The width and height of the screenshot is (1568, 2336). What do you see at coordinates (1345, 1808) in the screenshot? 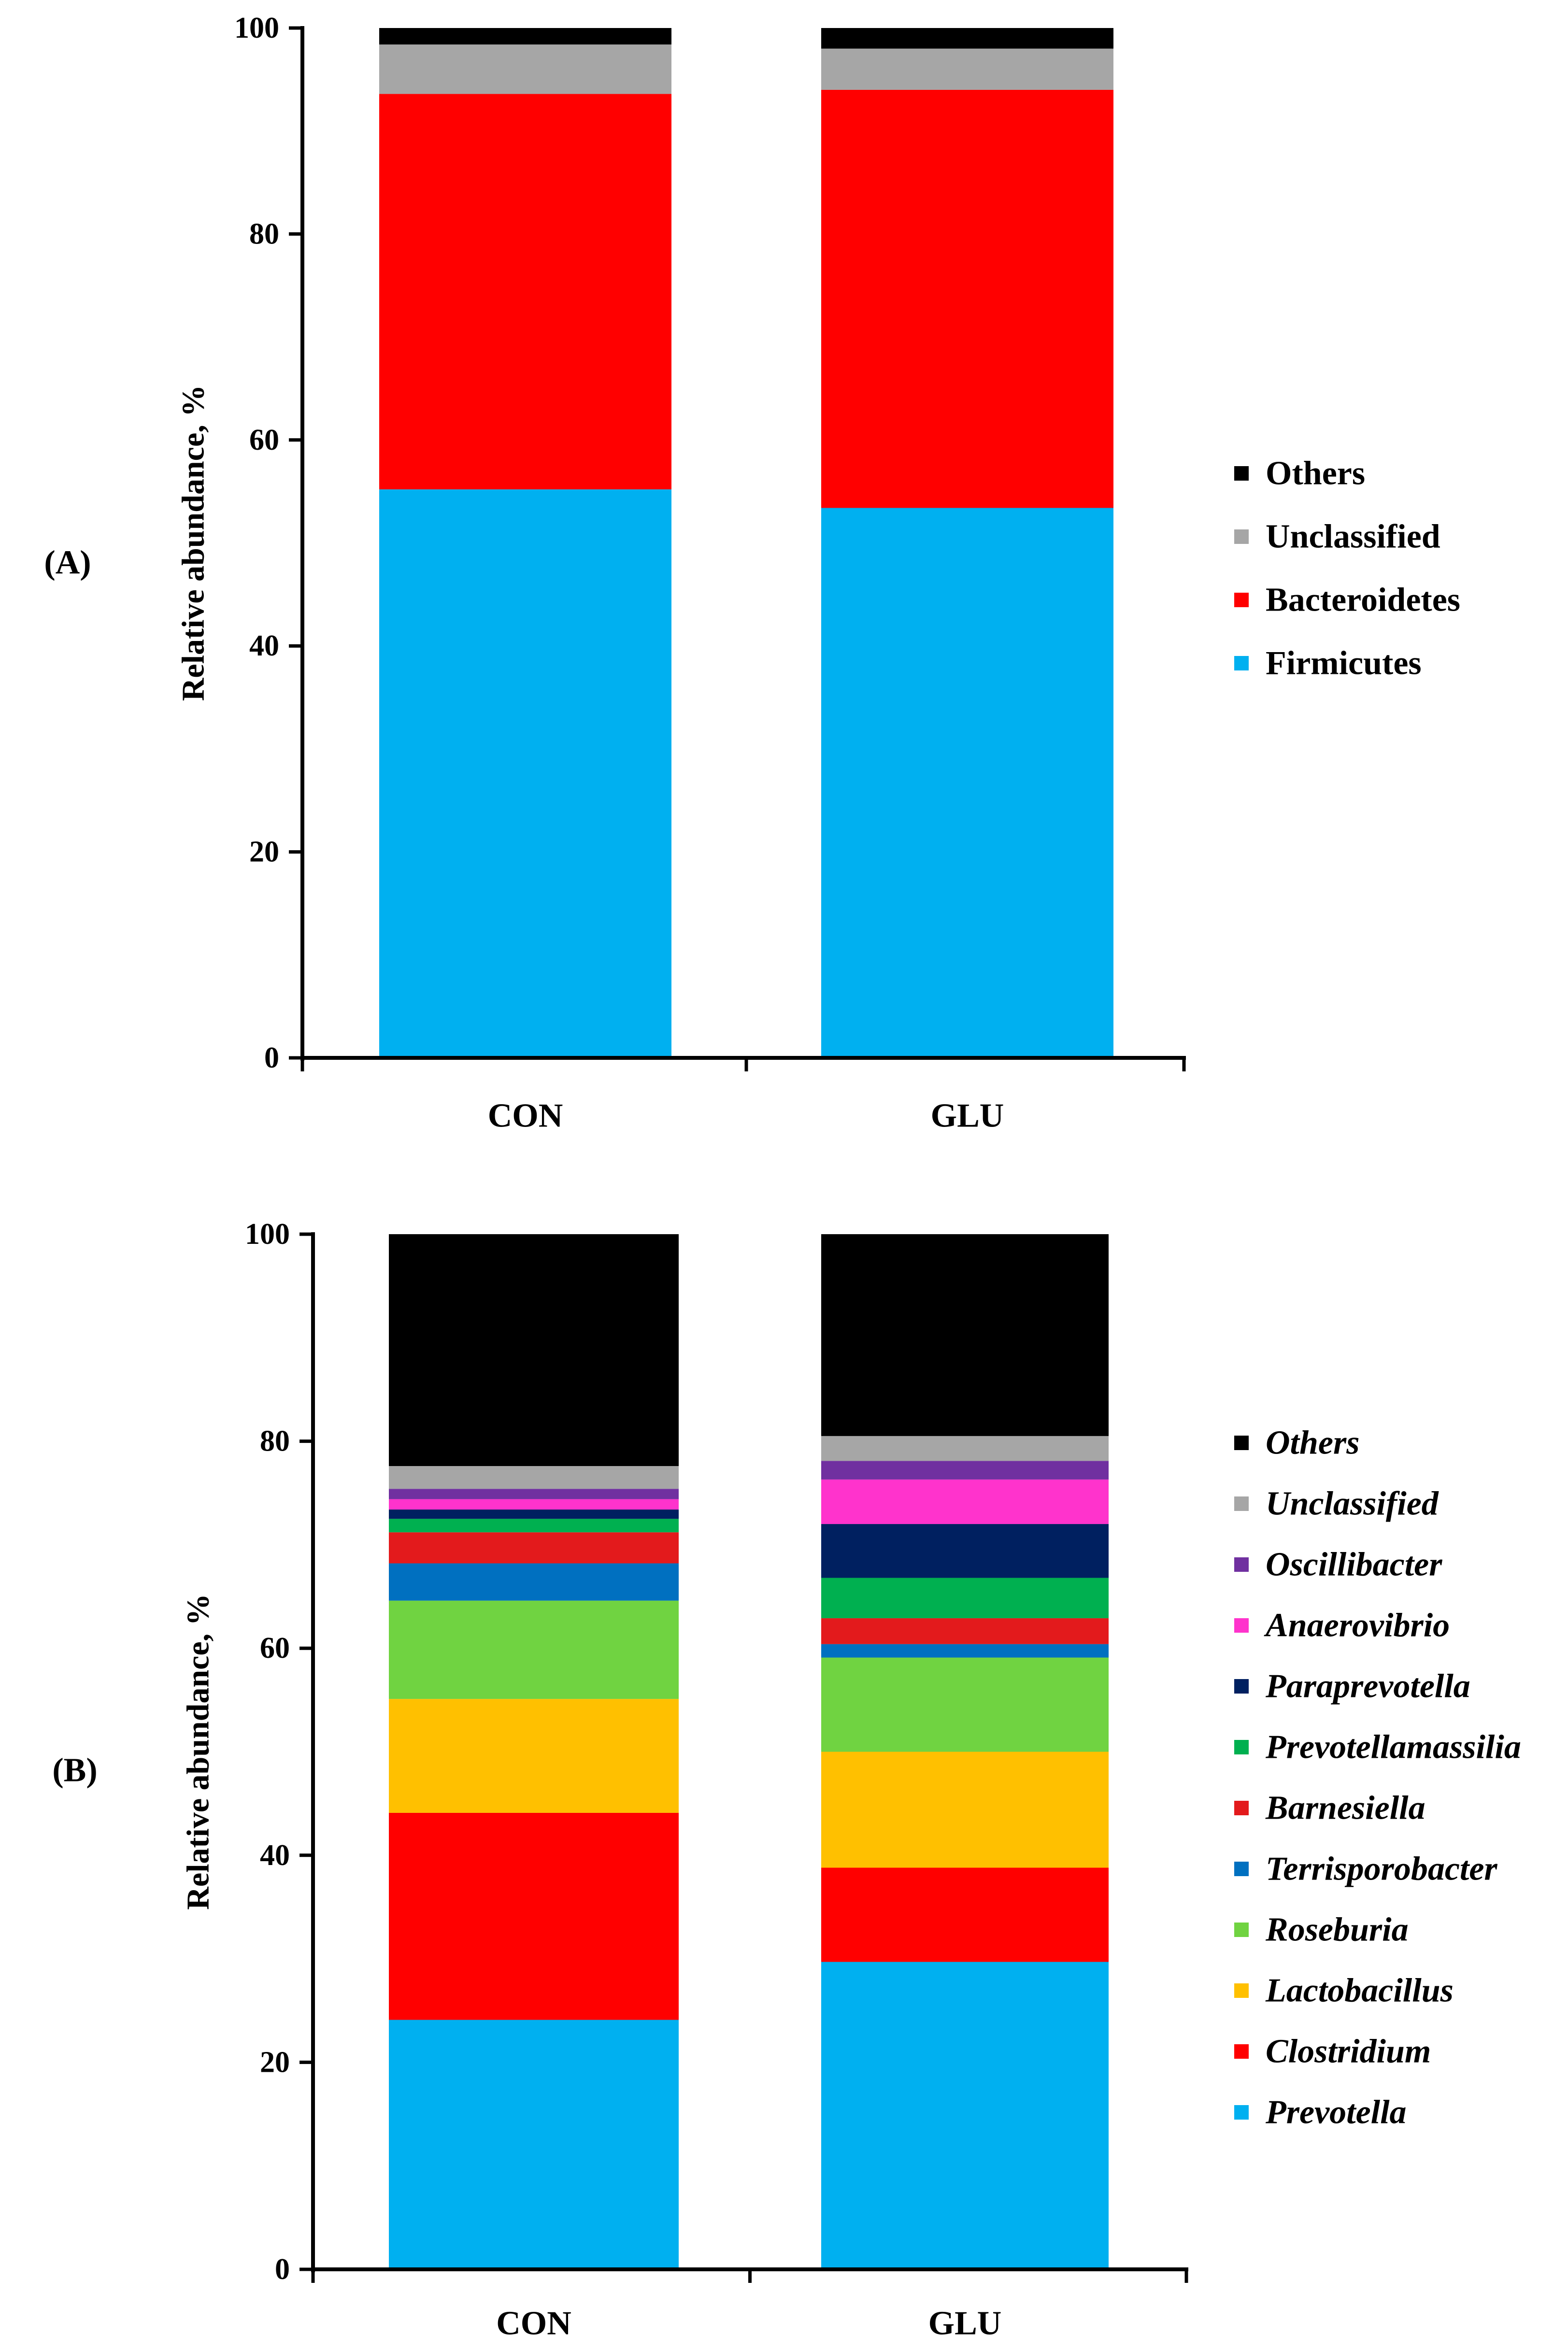
I see `legend-label-barnesiella: Barnesiella` at bounding box center [1345, 1808].